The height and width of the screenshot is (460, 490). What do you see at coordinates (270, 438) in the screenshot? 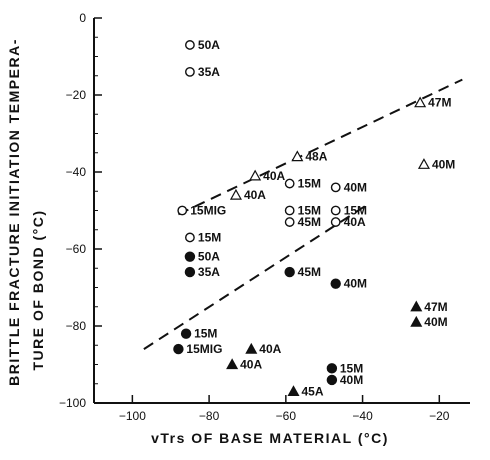
I see `x-axis-title: vTrs OF BASE MATERIAL (°C)` at bounding box center [270, 438].